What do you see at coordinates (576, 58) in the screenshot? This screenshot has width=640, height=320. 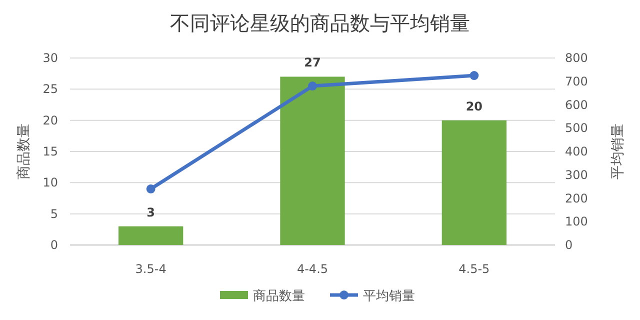 I see `y2-tick-label: 800` at bounding box center [576, 58].